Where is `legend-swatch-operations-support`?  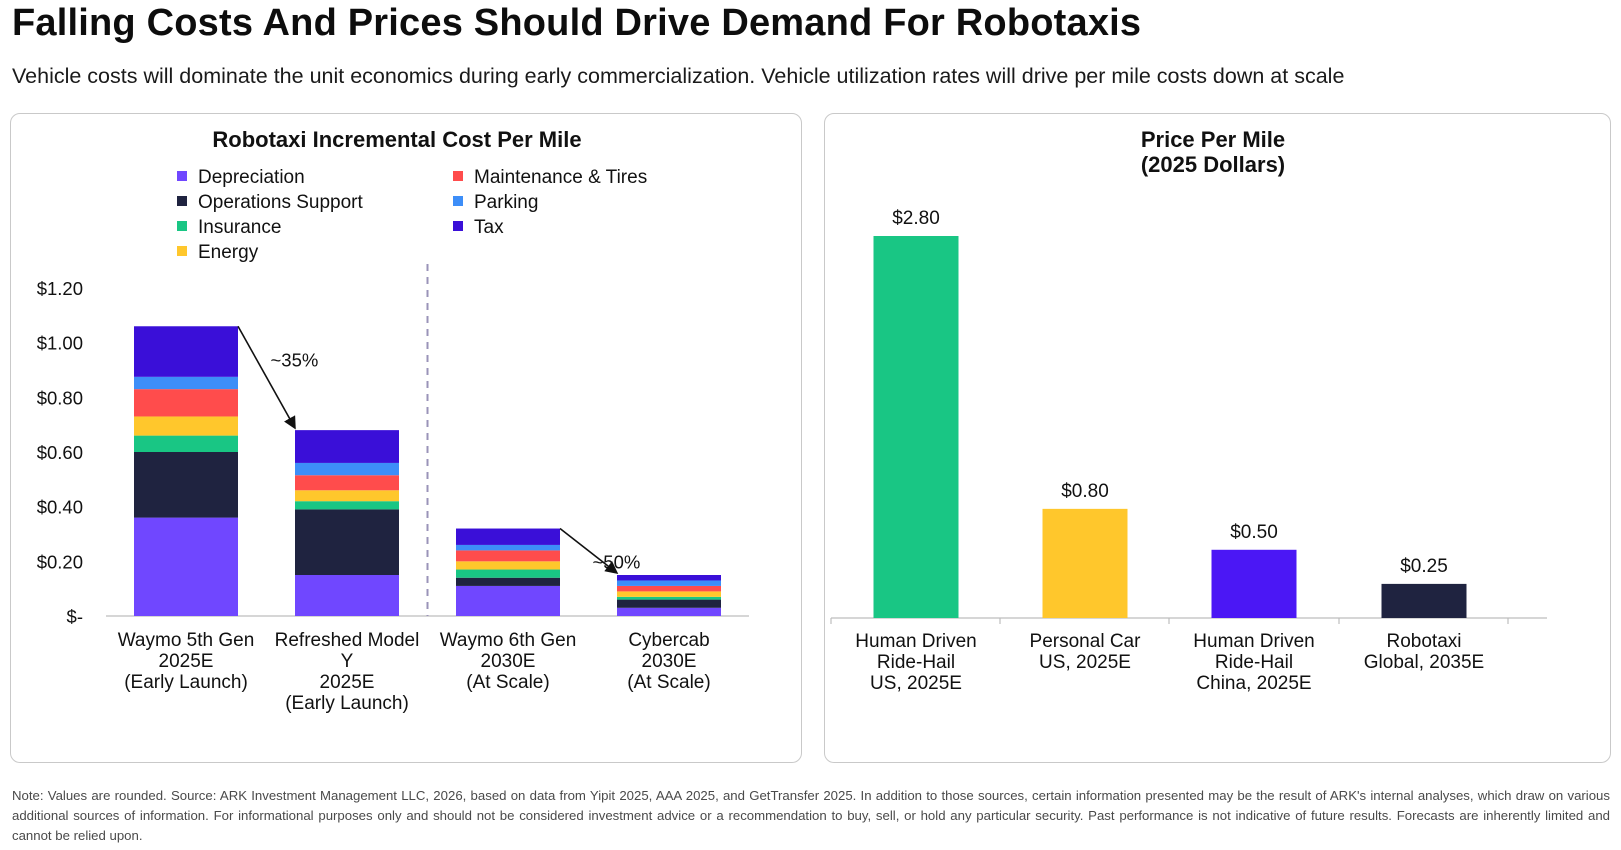 legend-swatch-operations-support is located at coordinates (182, 201).